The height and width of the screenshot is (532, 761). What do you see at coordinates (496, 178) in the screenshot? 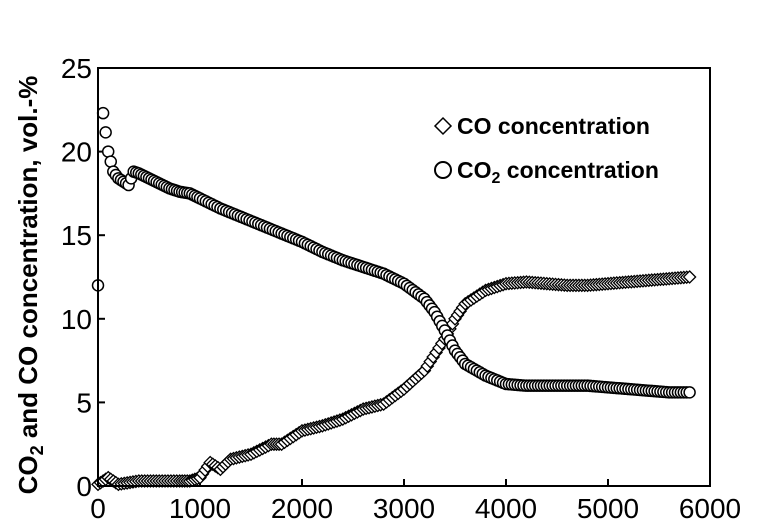
I see `legend-co2-label-subscript: 2` at bounding box center [496, 178].